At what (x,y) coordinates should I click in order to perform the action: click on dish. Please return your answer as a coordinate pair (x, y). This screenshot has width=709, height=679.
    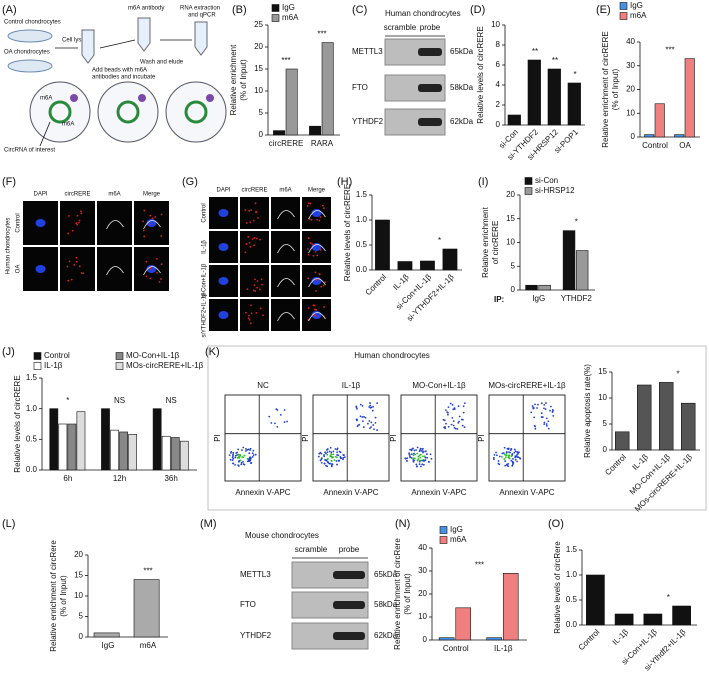
    Looking at the image, I should click on (30, 66).